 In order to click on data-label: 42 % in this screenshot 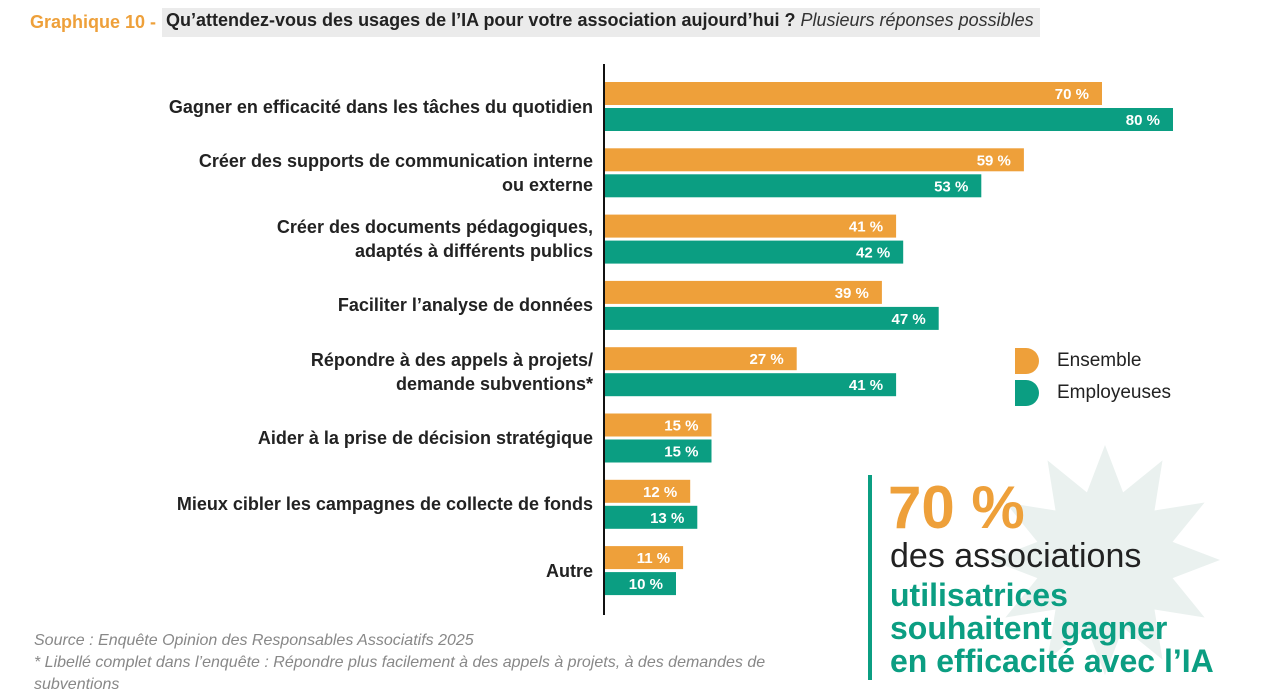, I will do `click(873, 253)`.